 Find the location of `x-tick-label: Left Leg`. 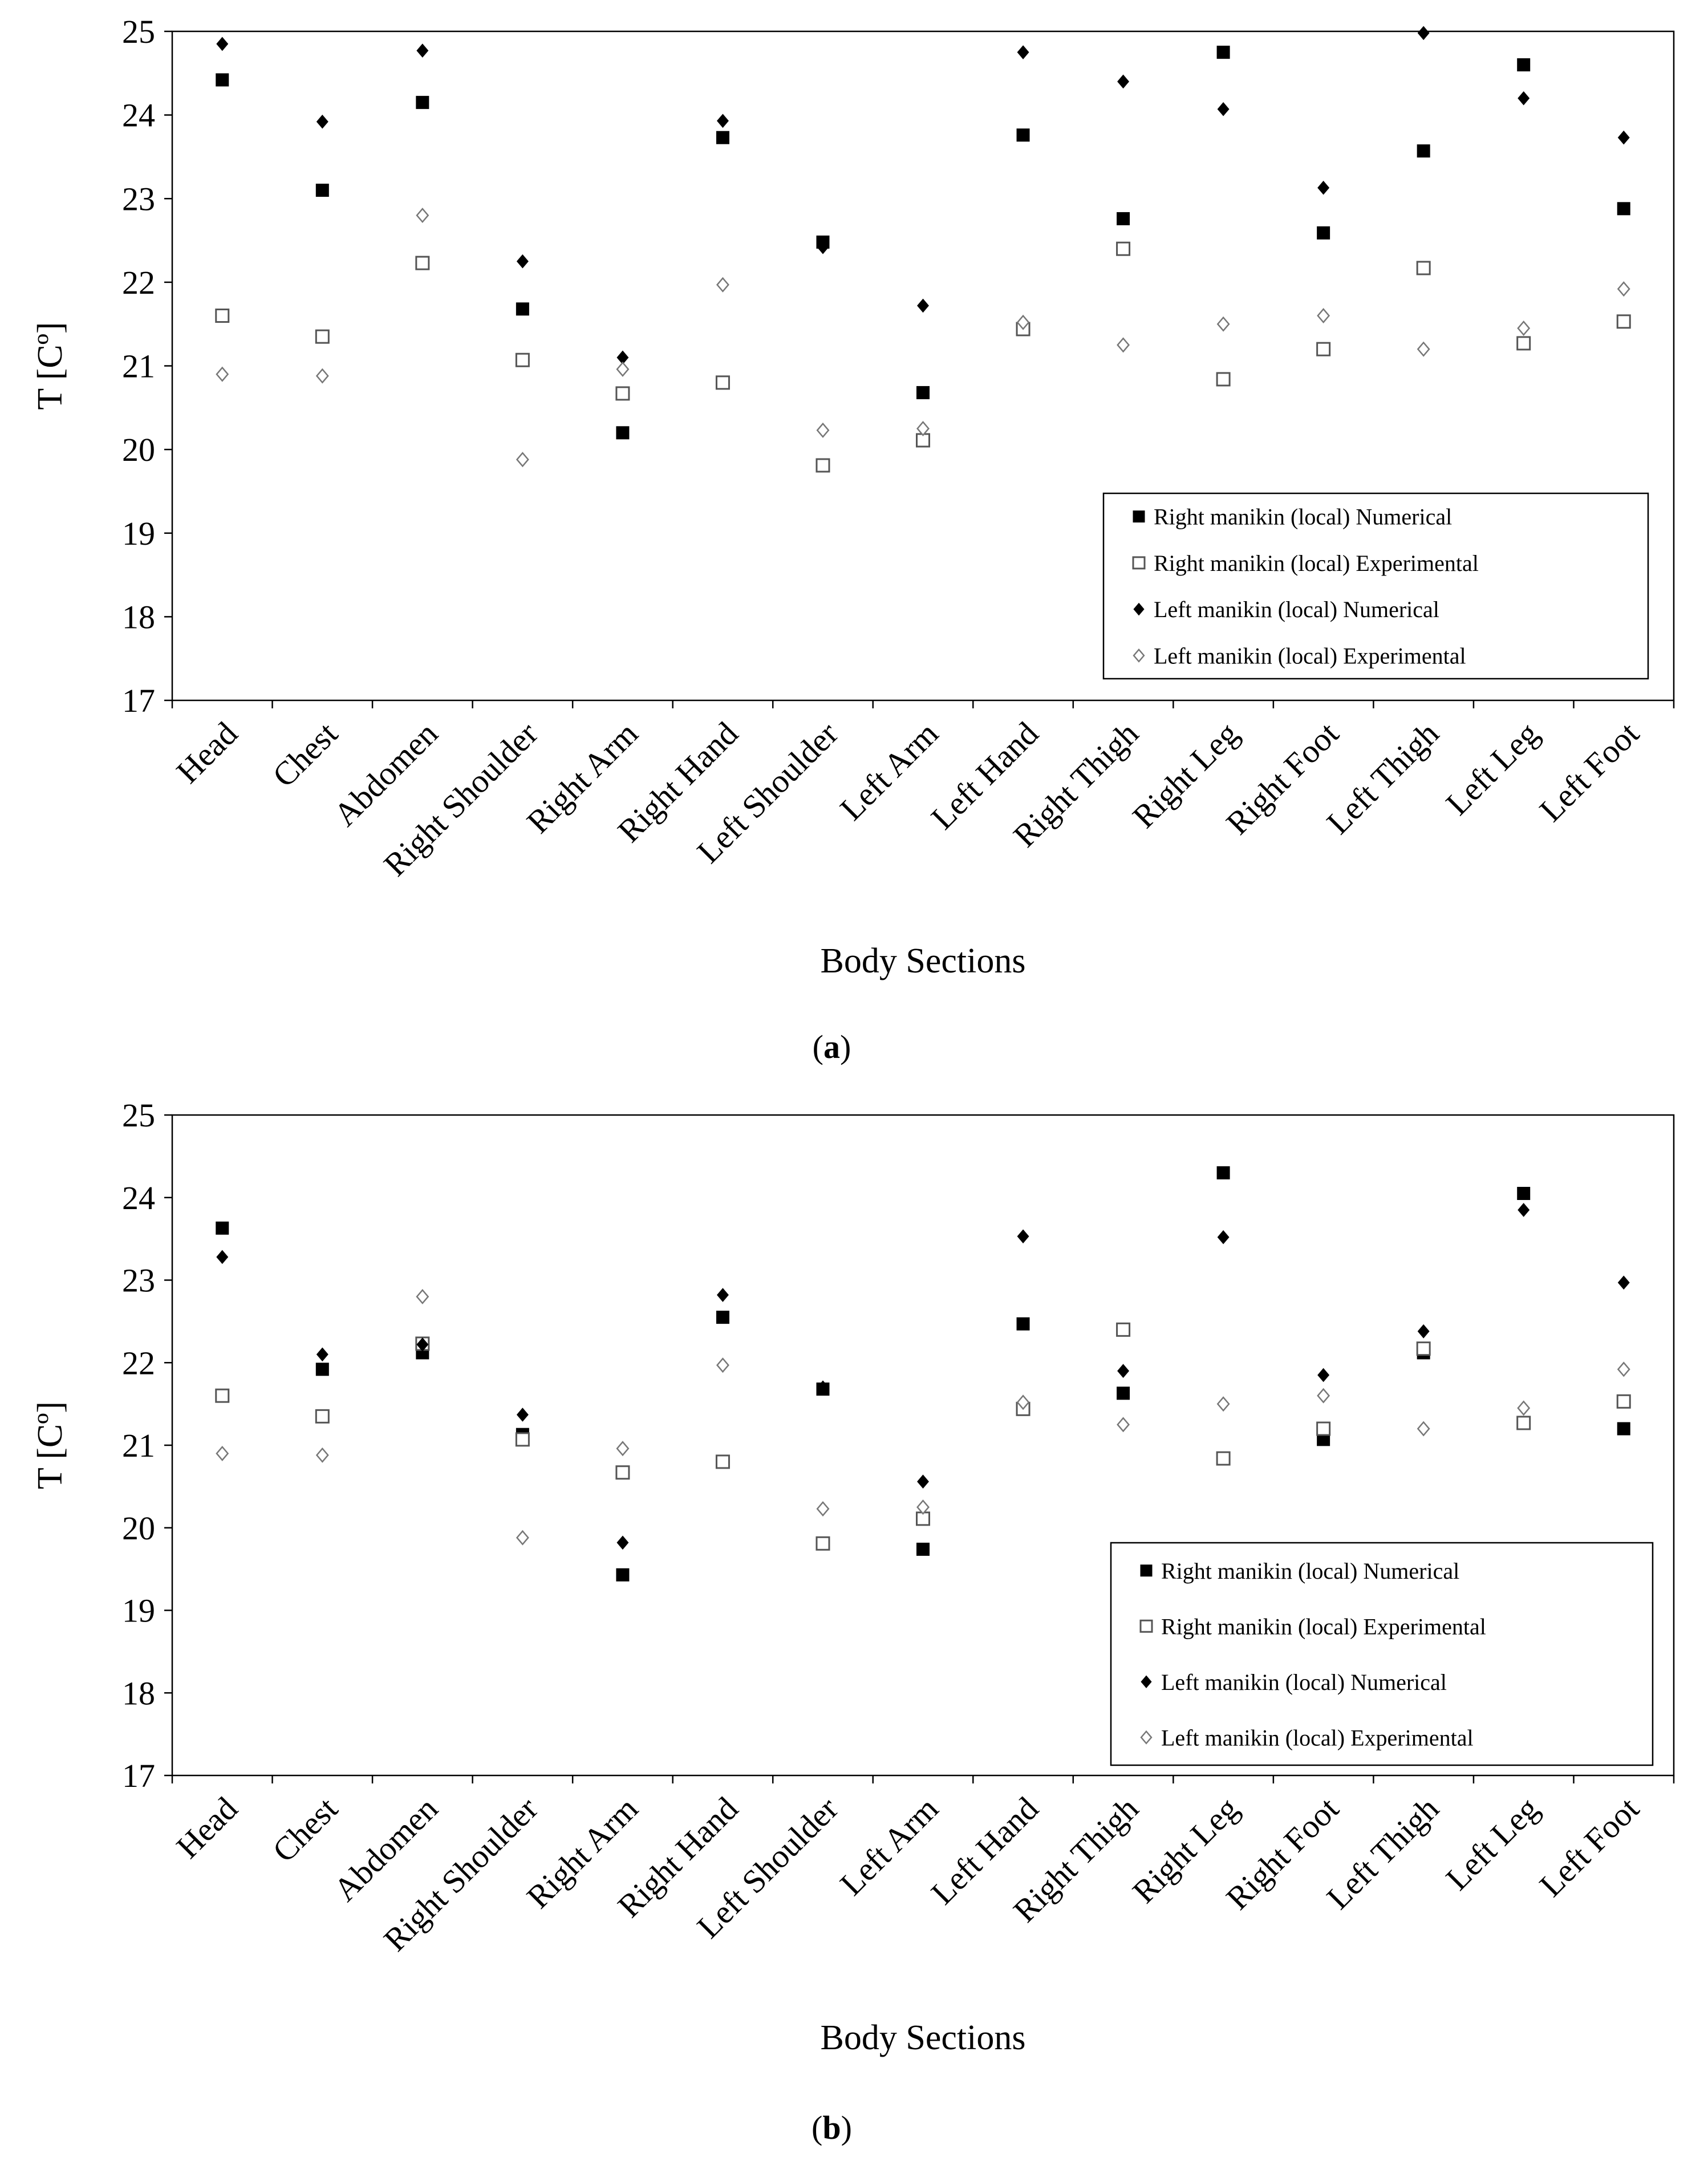

x-tick-label: Left Leg is located at coordinates (1492, 1843).